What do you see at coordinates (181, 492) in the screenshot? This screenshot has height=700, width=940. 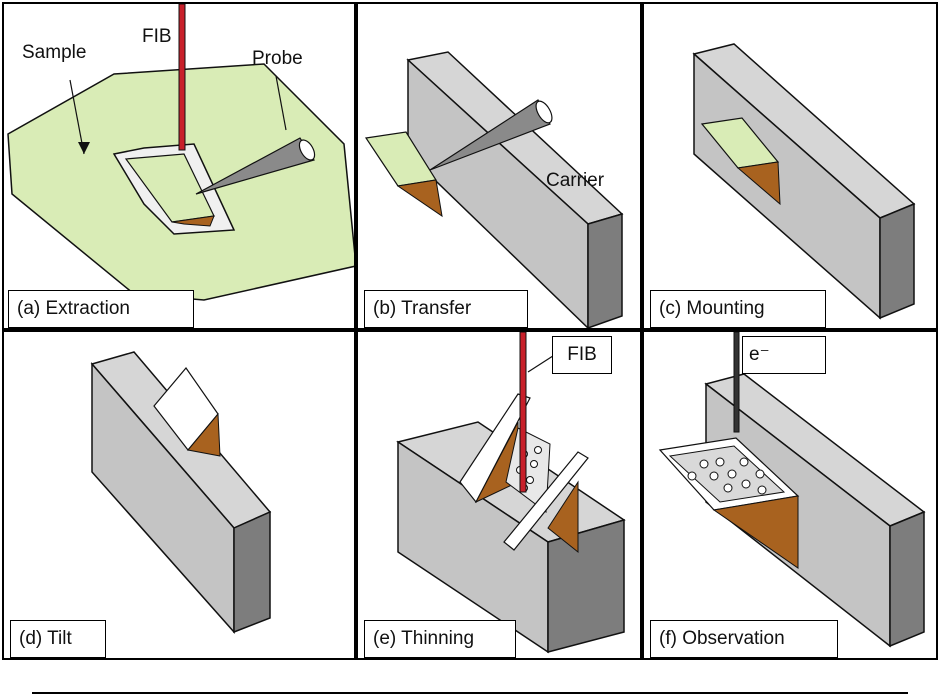 I see `tilt-illustration` at bounding box center [181, 492].